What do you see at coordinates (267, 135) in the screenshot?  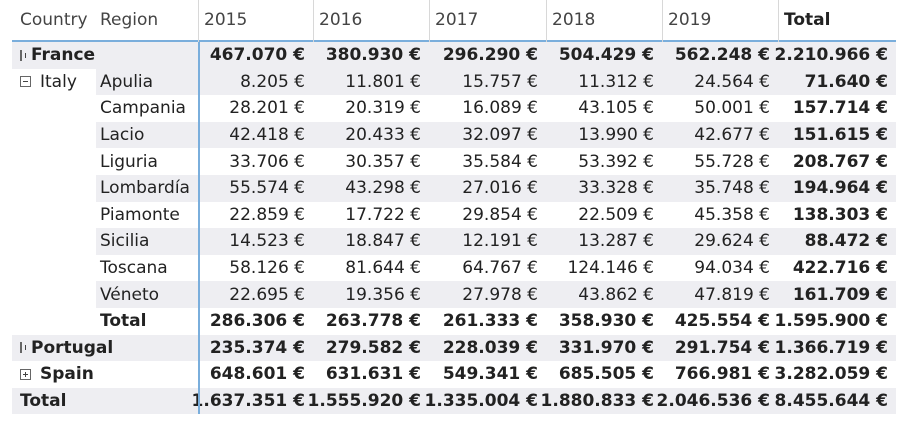 I see `value-cell: 42.418 €` at bounding box center [267, 135].